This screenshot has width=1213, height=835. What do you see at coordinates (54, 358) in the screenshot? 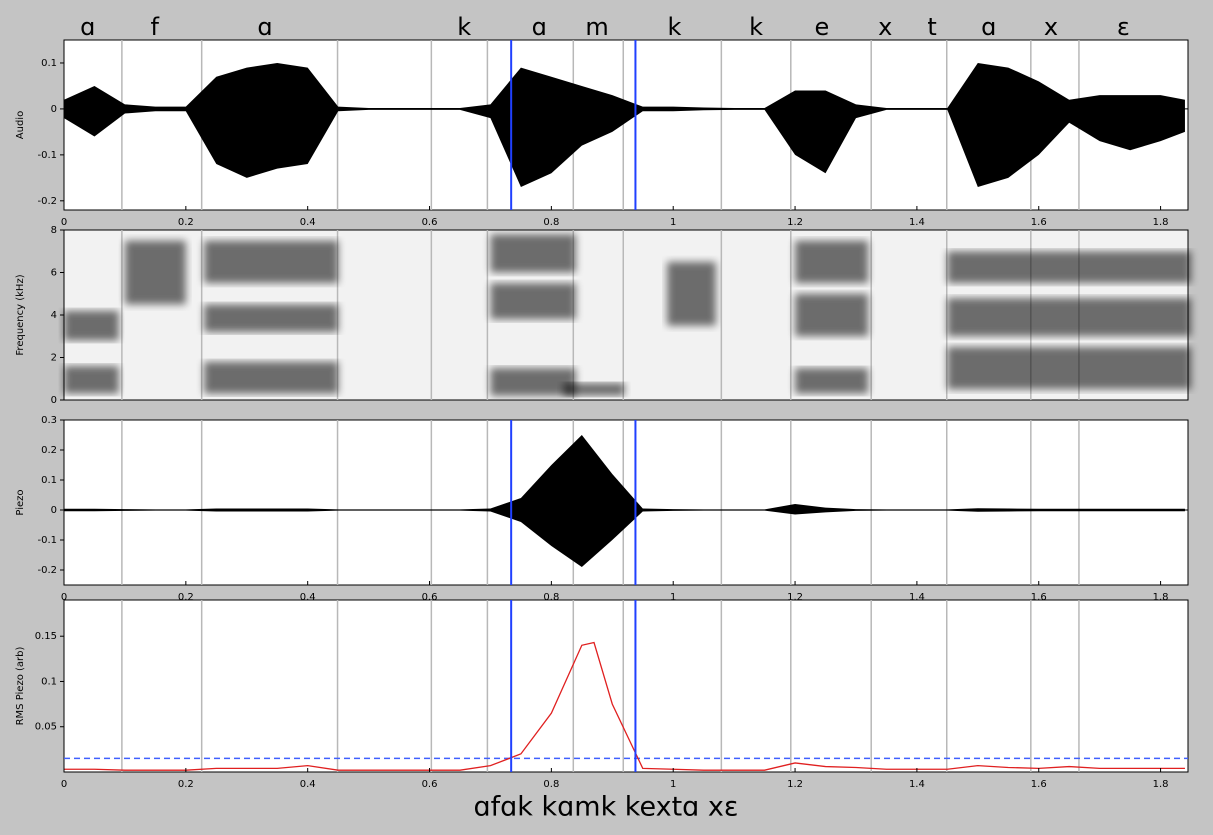
I see `y-tick-label: 2` at bounding box center [54, 358].